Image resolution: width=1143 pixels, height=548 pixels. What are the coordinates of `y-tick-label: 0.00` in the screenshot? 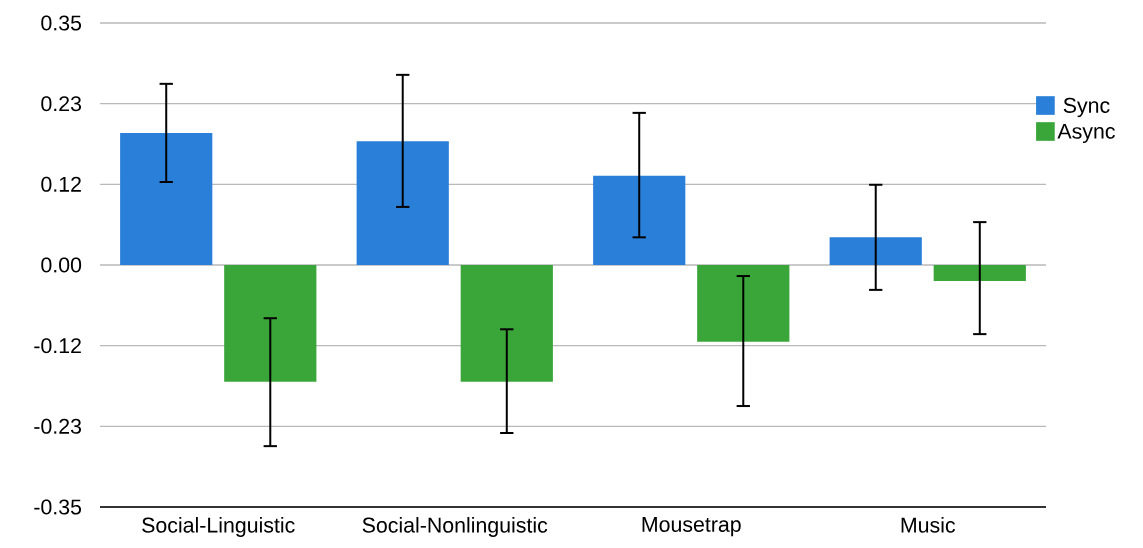 It's located at (61, 265).